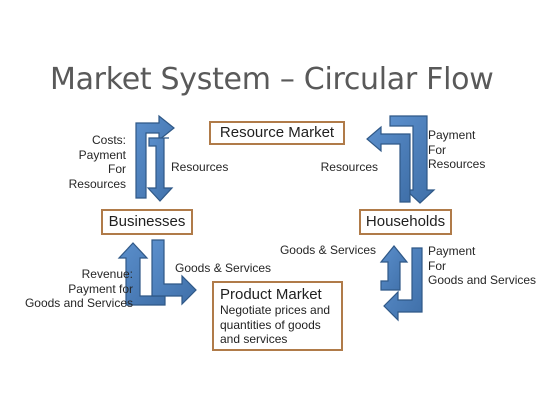  What do you see at coordinates (271, 294) in the screenshot?
I see `product-market-title: Product Market` at bounding box center [271, 294].